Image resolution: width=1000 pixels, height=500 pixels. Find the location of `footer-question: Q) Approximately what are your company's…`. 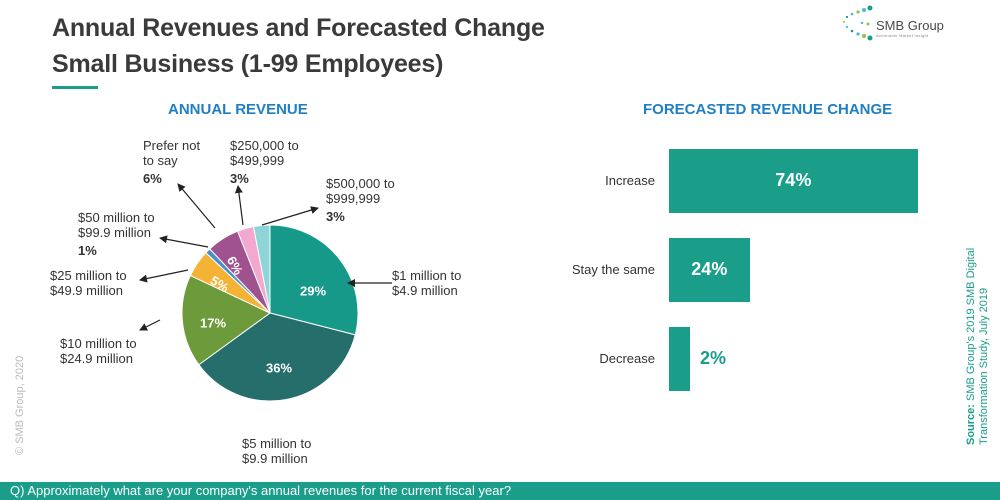

footer-question: Q) Approximately what are your company's… is located at coordinates (500, 491).